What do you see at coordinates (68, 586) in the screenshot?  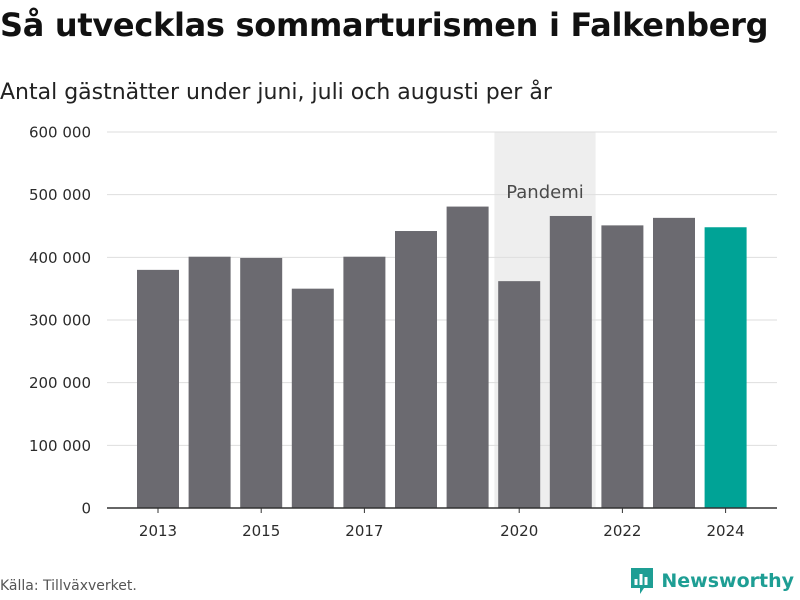 I see `source-note: Källa: Tillväxverket.` at bounding box center [68, 586].